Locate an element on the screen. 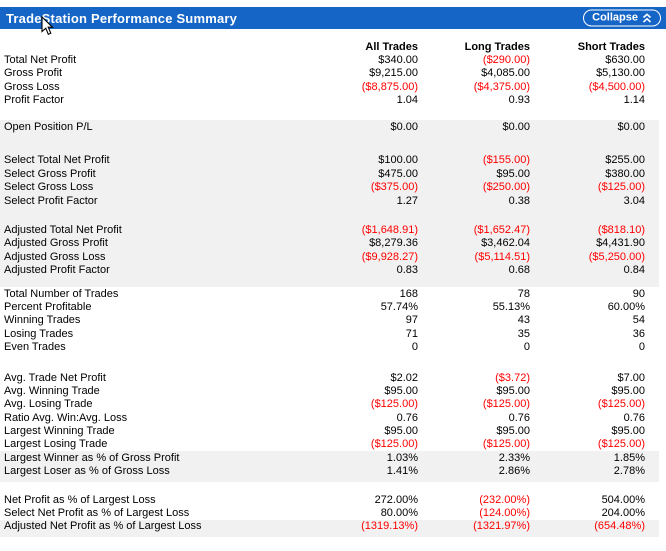  metric-value: ($5,250.00) is located at coordinates (616, 256).